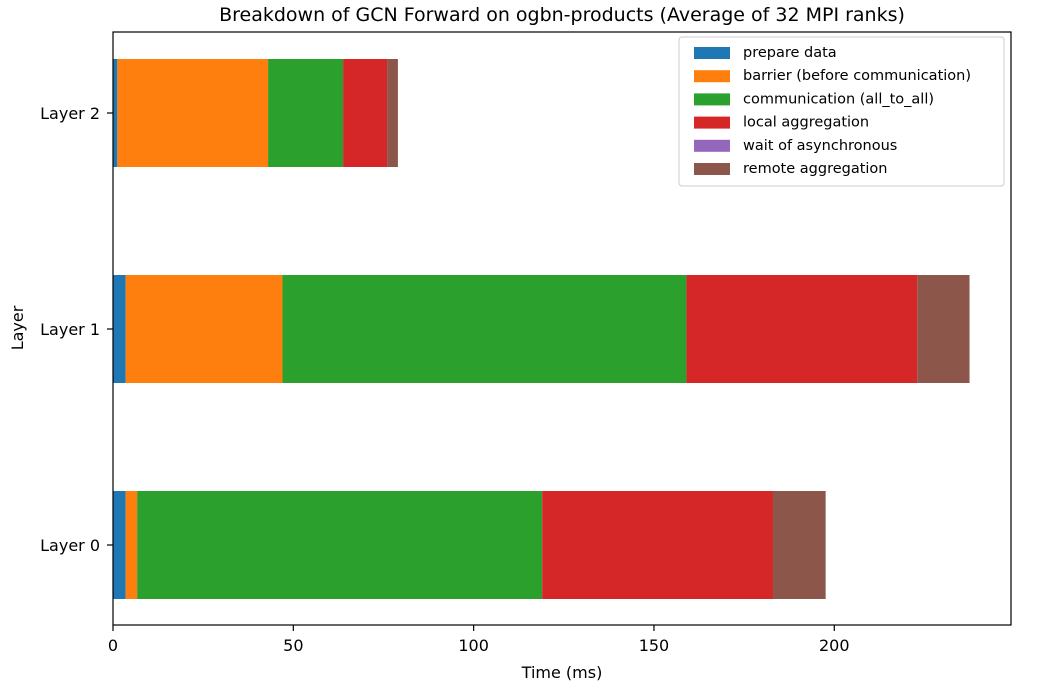 The height and width of the screenshot is (684, 1042). What do you see at coordinates (820, 146) in the screenshot?
I see `legend-label-wait-of-asynchronous: wait of asynchronous` at bounding box center [820, 146].